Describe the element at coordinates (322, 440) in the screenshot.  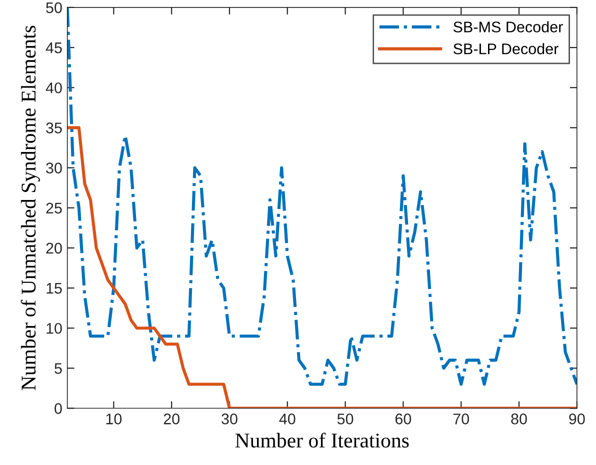
I see `x-axis-title: Number of Iterations` at that location.